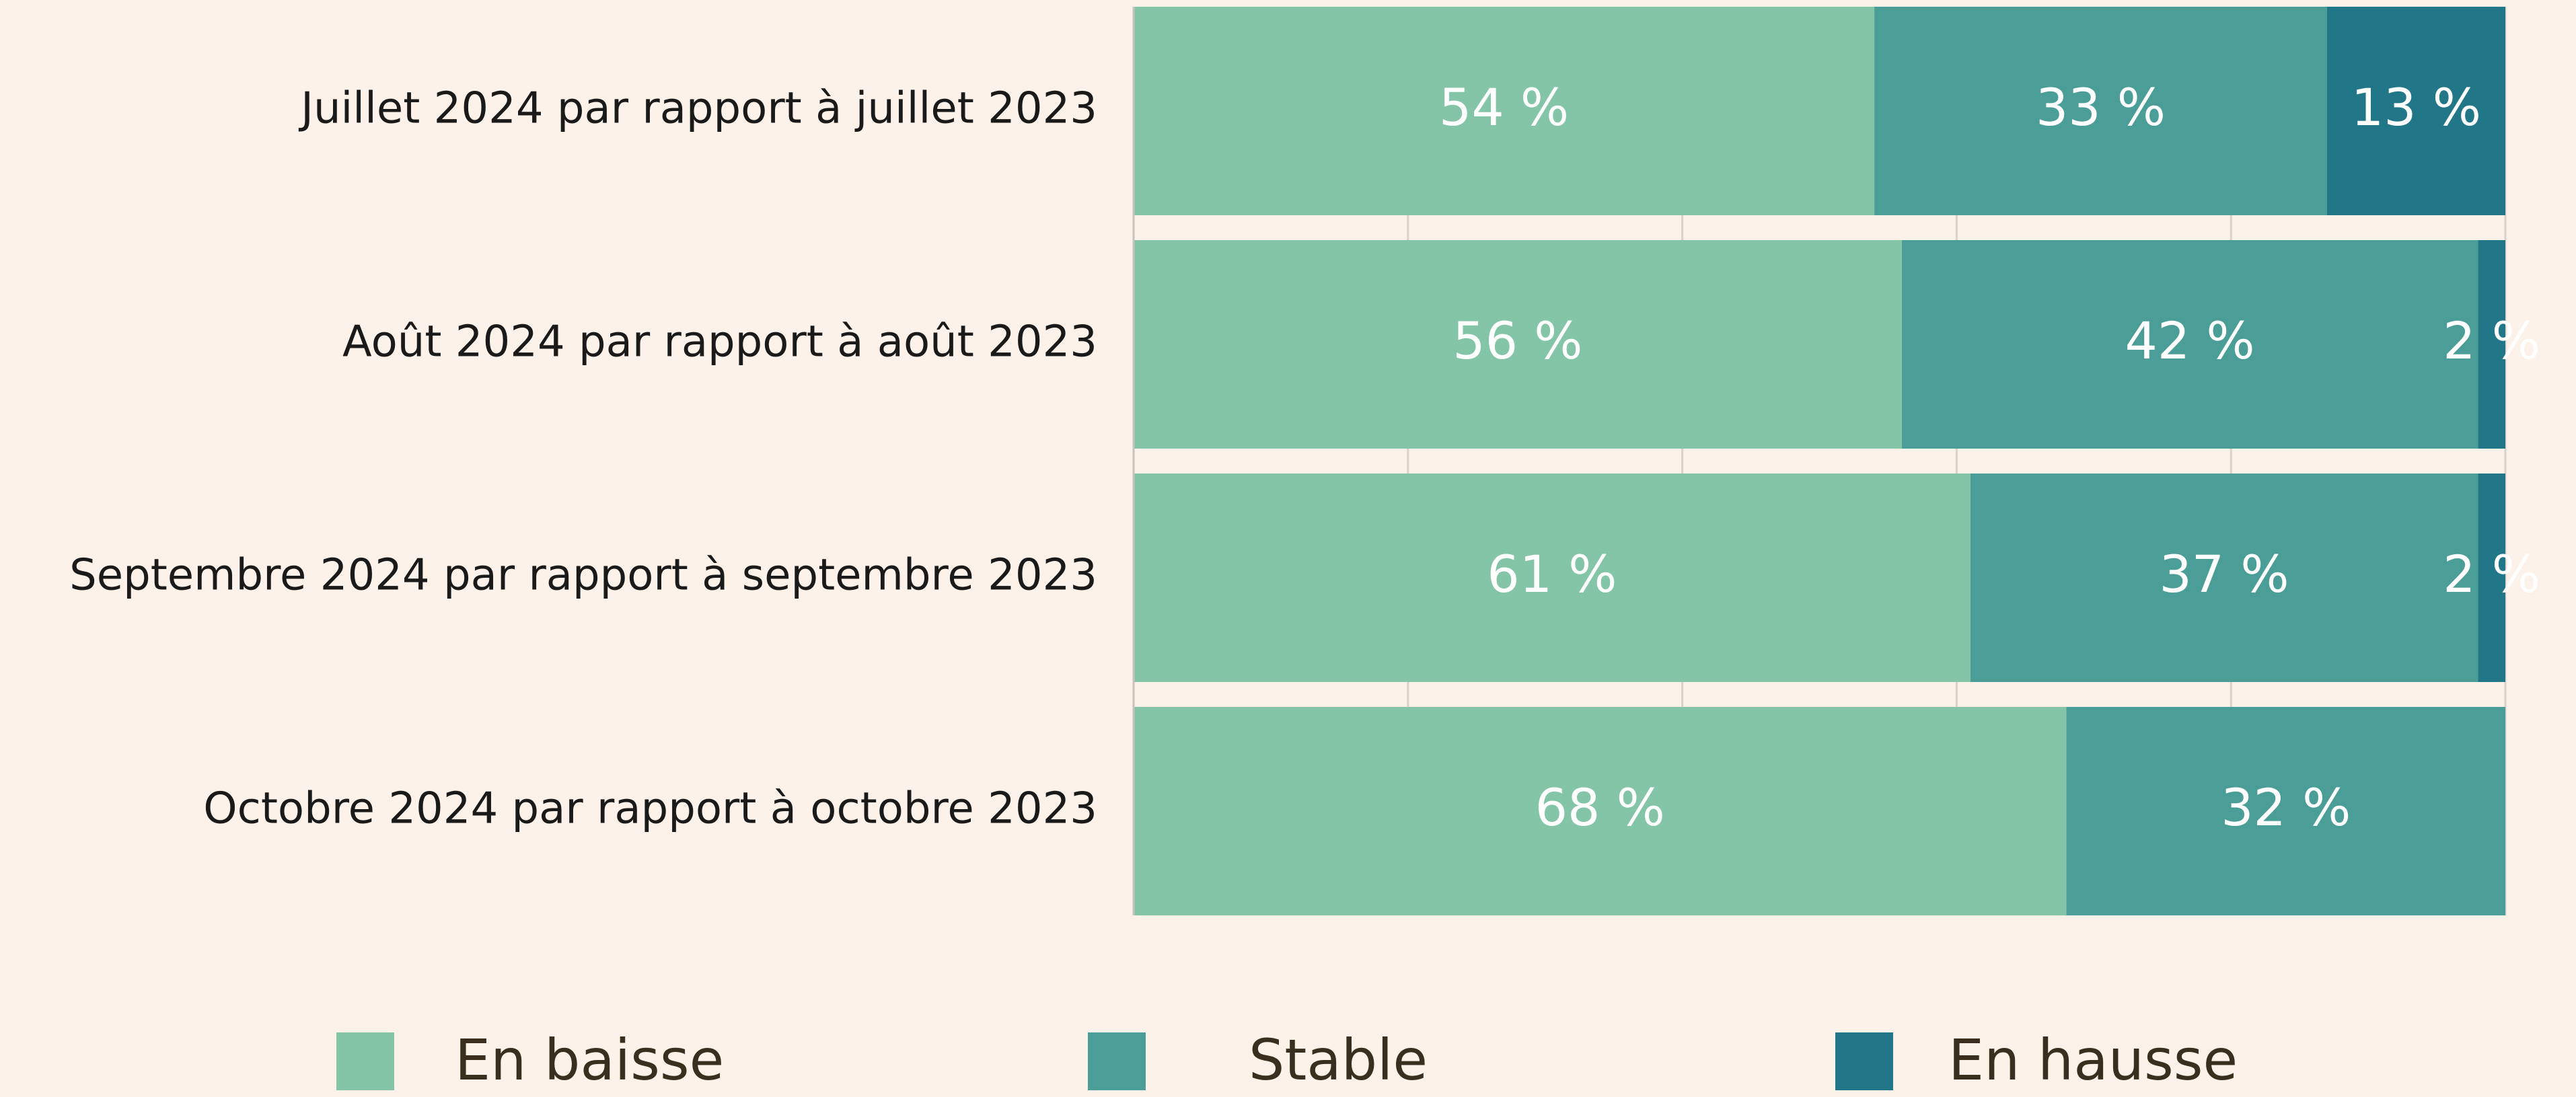 The width and height of the screenshot is (2576, 1097). I want to click on data-label: 68 %, so click(1600, 807).